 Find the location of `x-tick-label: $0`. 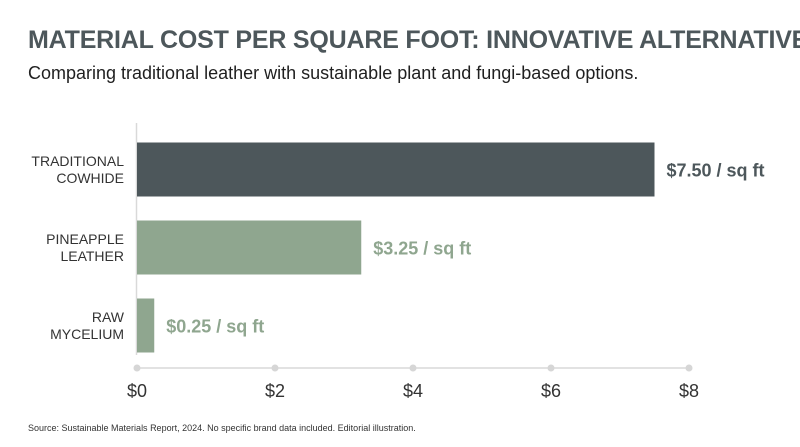

x-tick-label: $0 is located at coordinates (137, 391).